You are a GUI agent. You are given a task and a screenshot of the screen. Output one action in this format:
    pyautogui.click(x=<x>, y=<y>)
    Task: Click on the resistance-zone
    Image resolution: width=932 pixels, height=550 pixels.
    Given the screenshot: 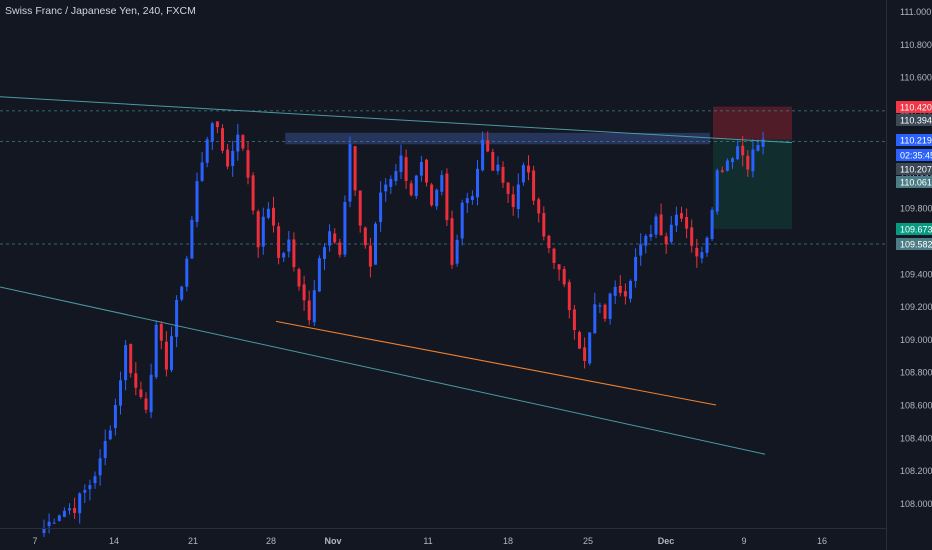 What is the action you would take?
    pyautogui.click(x=497, y=138)
    